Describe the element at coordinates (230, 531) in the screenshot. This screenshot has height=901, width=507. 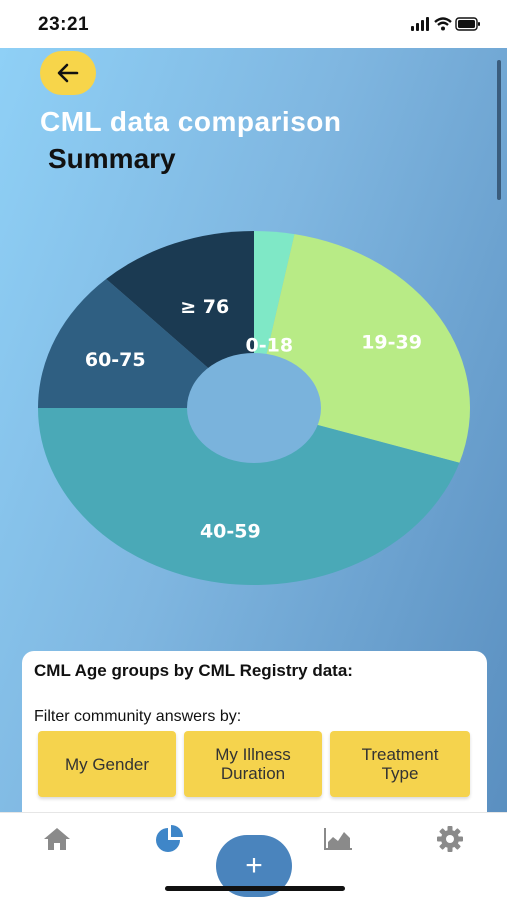
I see `pie-label-2: 40-59` at that location.